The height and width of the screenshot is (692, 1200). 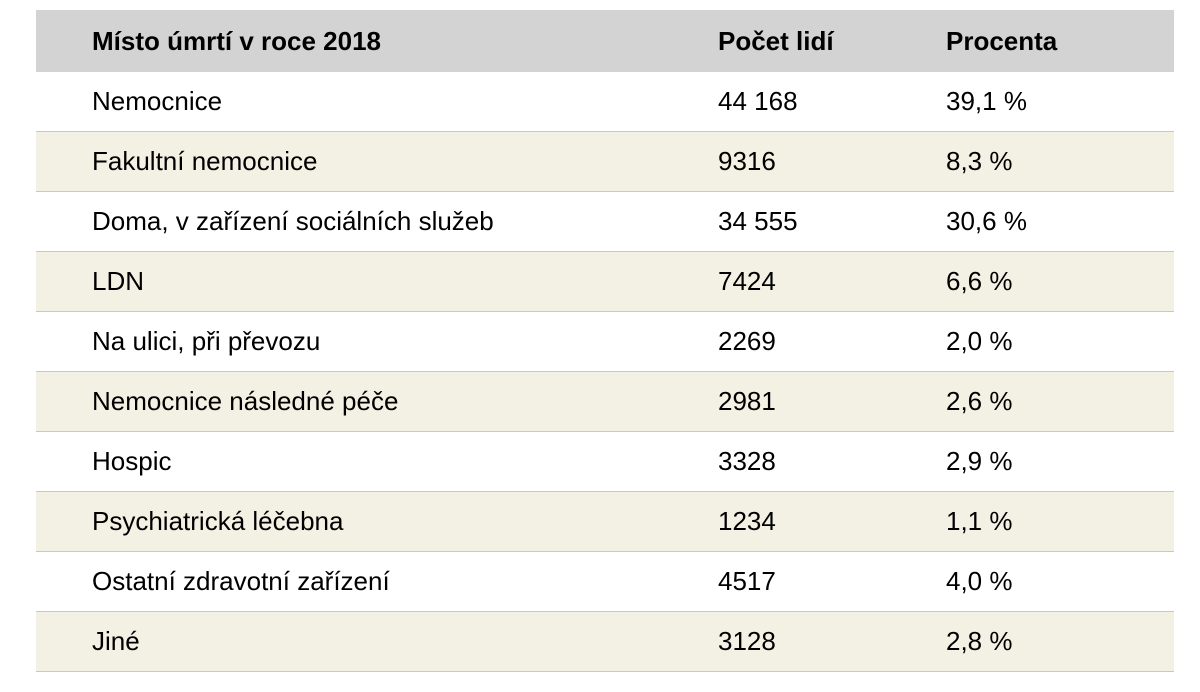 I want to click on row-place: Nemocnice následné péče, so click(x=245, y=401).